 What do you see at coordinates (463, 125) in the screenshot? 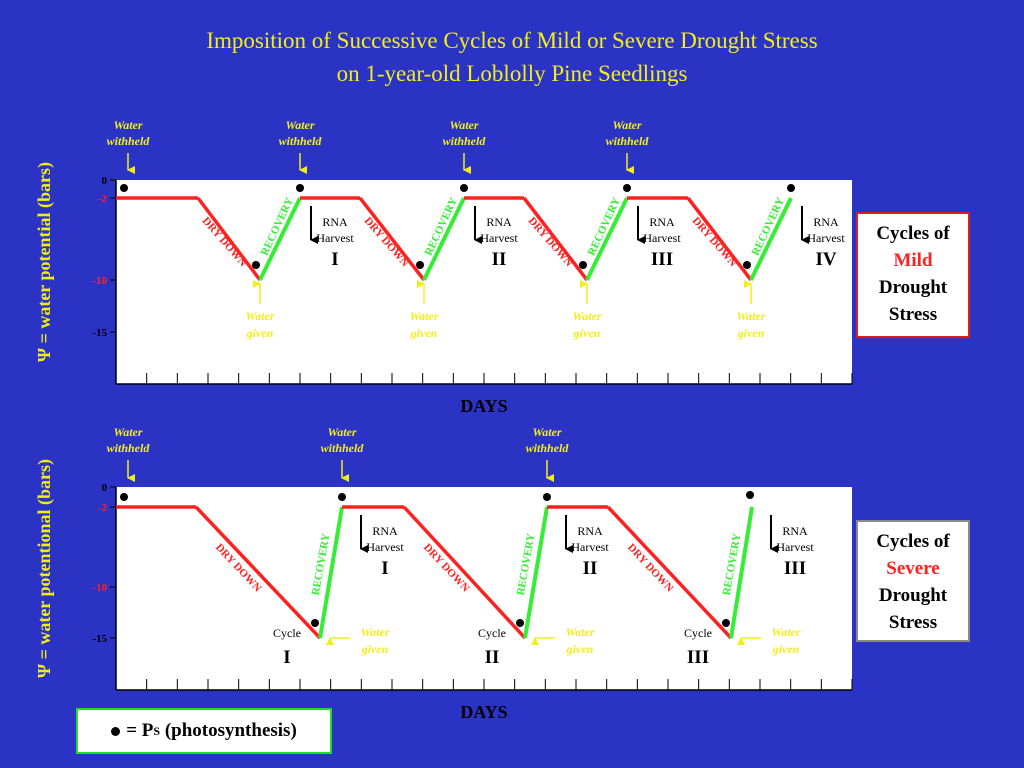
I see `mild-cycle-3-water-withheld-label: Water` at bounding box center [463, 125].